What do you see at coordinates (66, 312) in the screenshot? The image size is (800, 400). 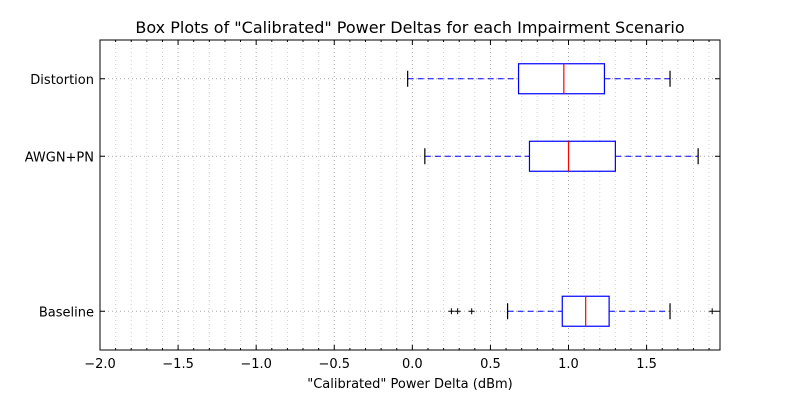 I see `y-tick-label: Baseline` at bounding box center [66, 312].